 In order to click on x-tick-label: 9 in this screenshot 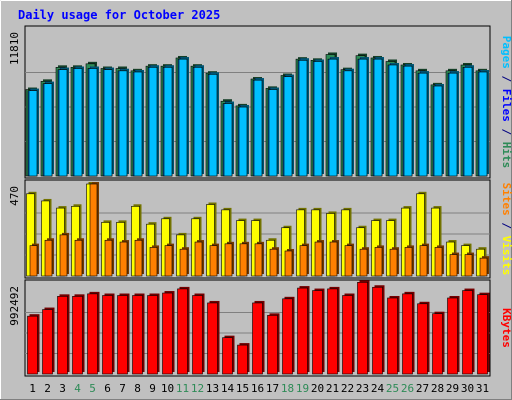, I will do `click(152, 388)`.